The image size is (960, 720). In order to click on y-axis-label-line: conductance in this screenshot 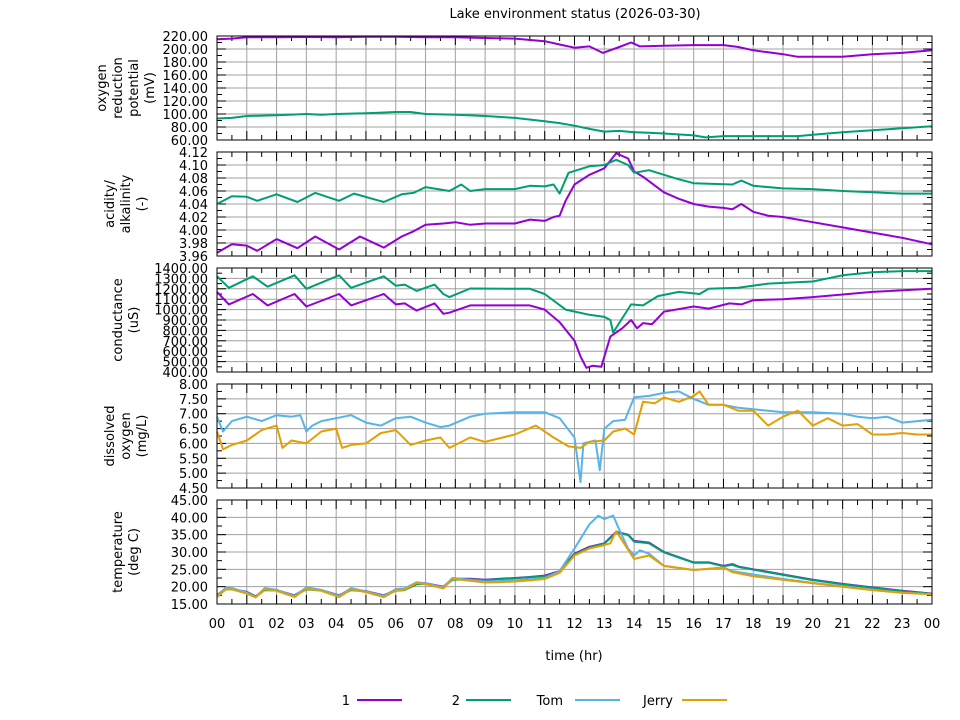, I will do `click(118, 319)`.